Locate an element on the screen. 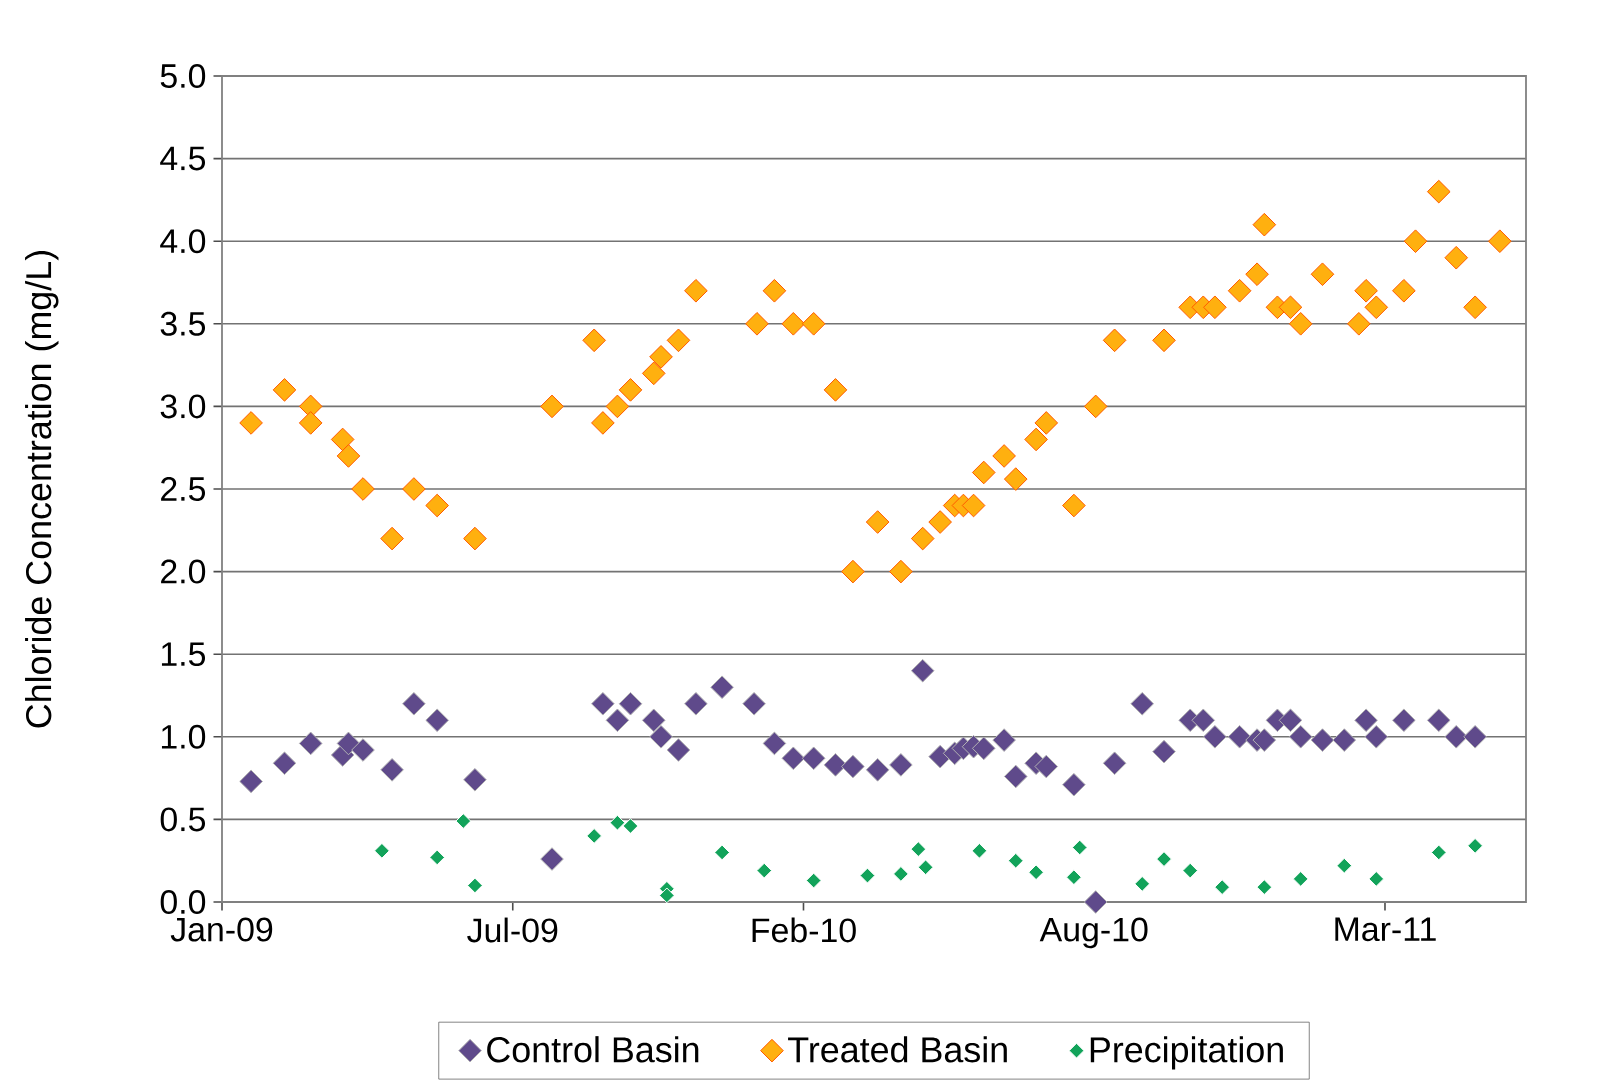 Image resolution: width=1602 pixels, height=1089 pixels. x-tick-label: Mar-11 is located at coordinates (1385, 929).